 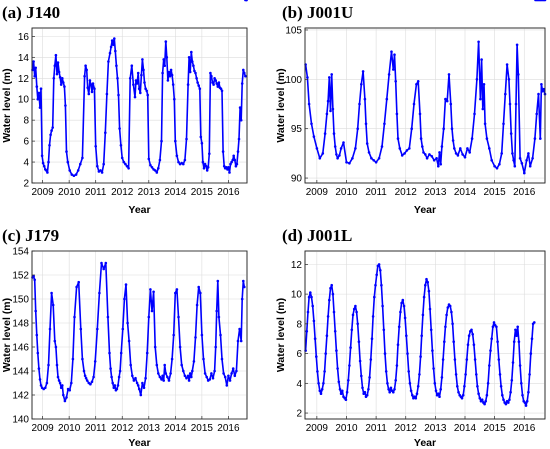 What do you see at coordinates (524, 192) in the screenshot?
I see `x-tick-label: 2016` at bounding box center [524, 192].